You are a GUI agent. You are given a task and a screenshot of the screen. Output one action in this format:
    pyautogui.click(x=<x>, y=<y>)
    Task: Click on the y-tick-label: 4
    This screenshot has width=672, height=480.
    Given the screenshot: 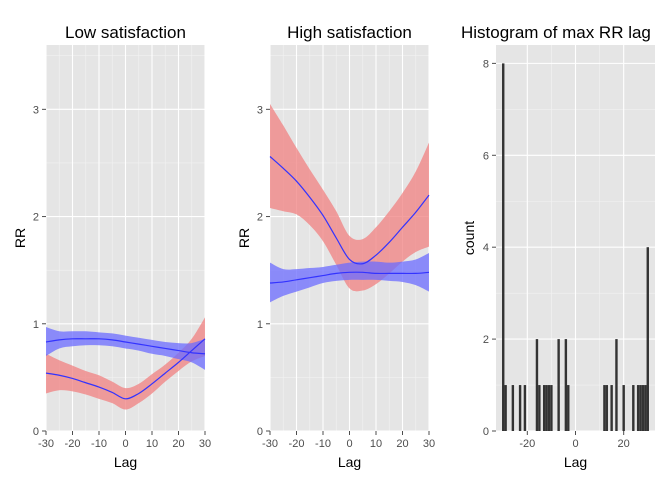 What is the action you would take?
    pyautogui.click(x=486, y=248)
    